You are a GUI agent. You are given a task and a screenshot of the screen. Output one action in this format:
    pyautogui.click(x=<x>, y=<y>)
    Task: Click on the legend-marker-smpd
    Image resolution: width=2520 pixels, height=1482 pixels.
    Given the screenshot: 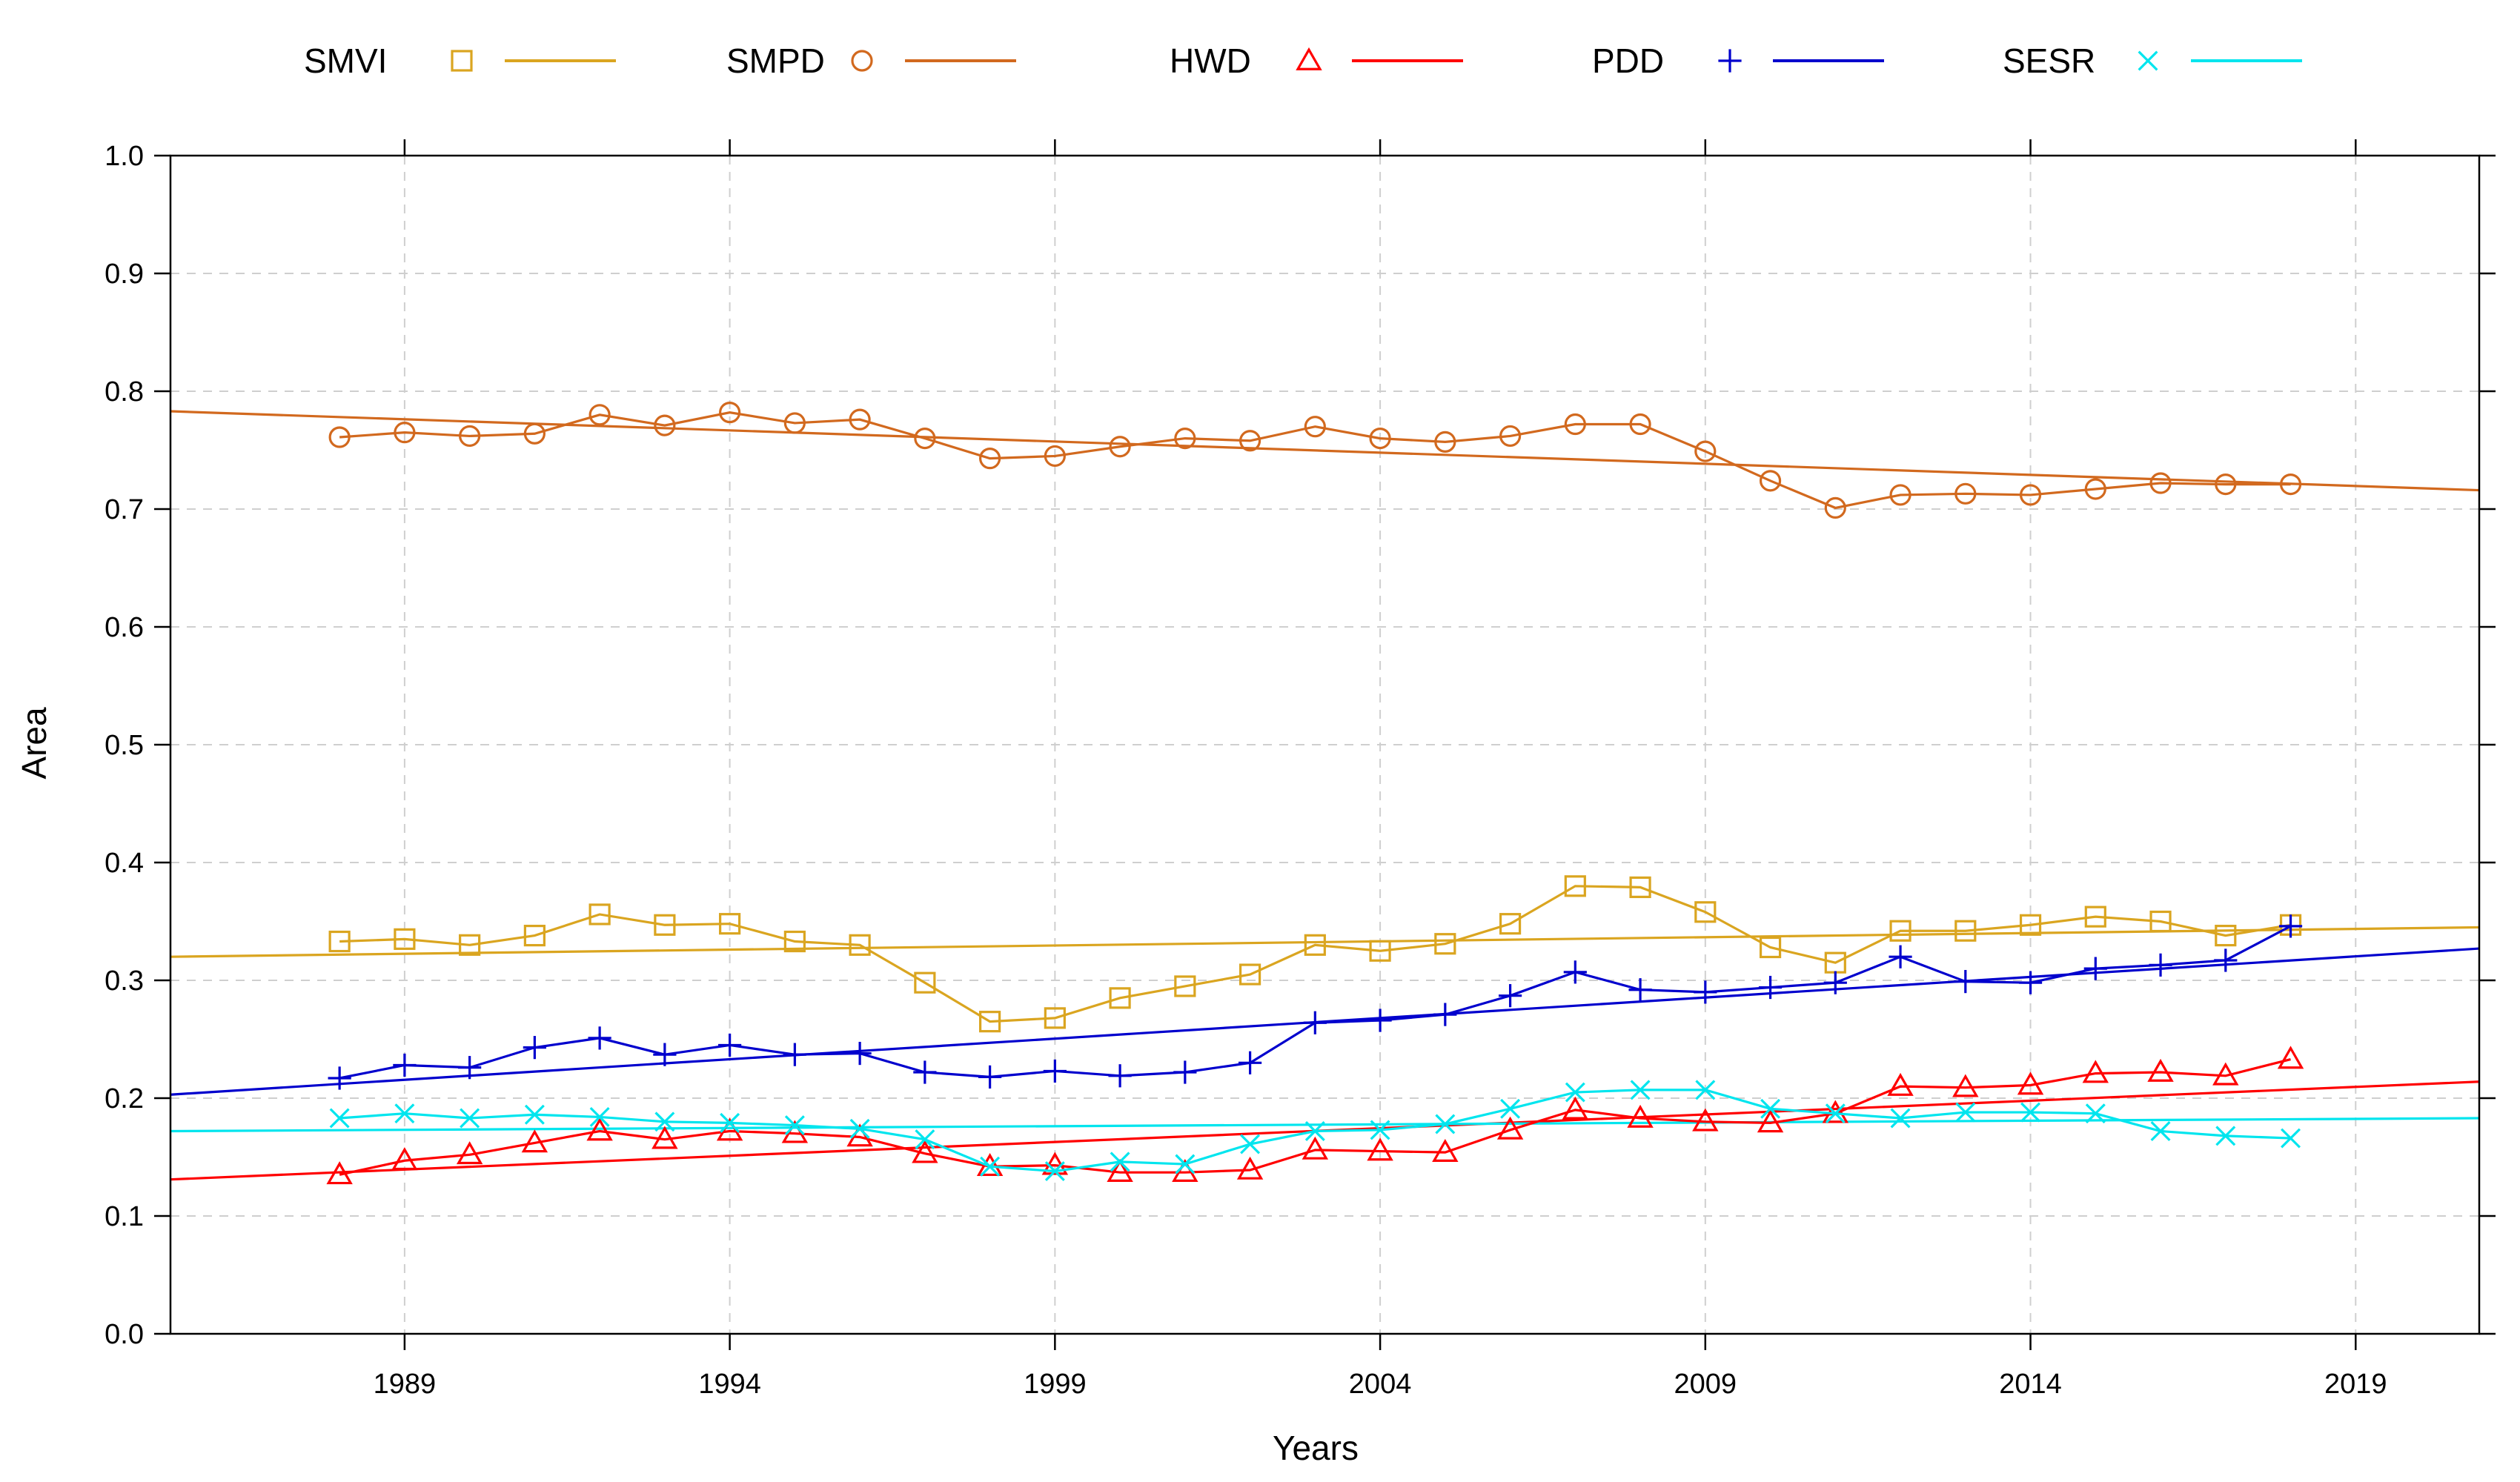 What is the action you would take?
    pyautogui.click(x=862, y=61)
    